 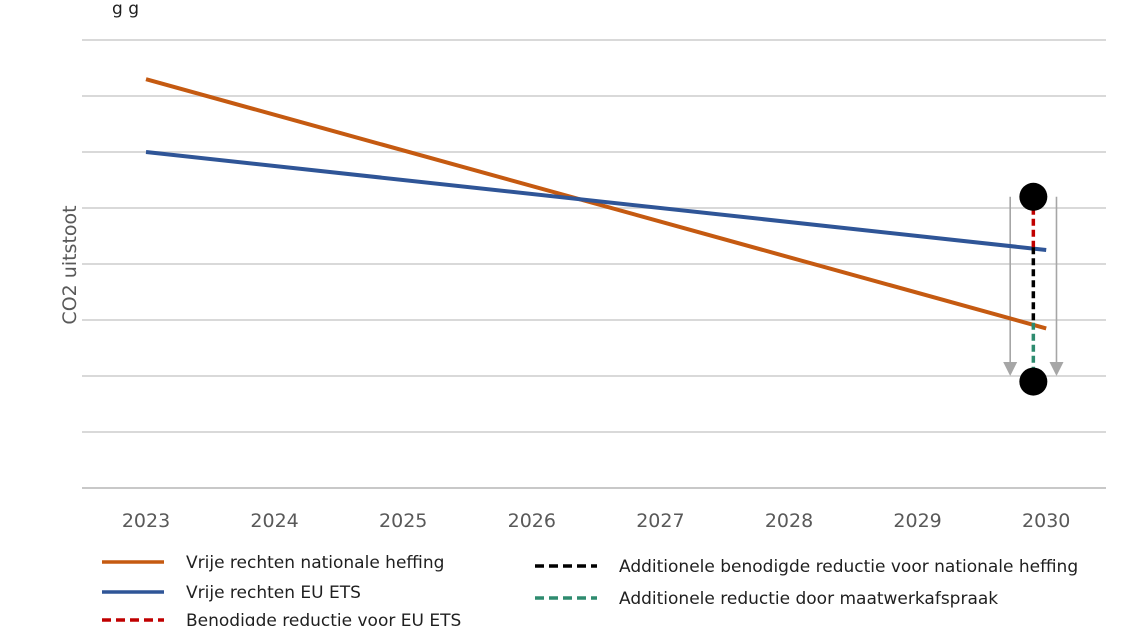 I want to click on x-tick-label: 2025, so click(x=403, y=521).